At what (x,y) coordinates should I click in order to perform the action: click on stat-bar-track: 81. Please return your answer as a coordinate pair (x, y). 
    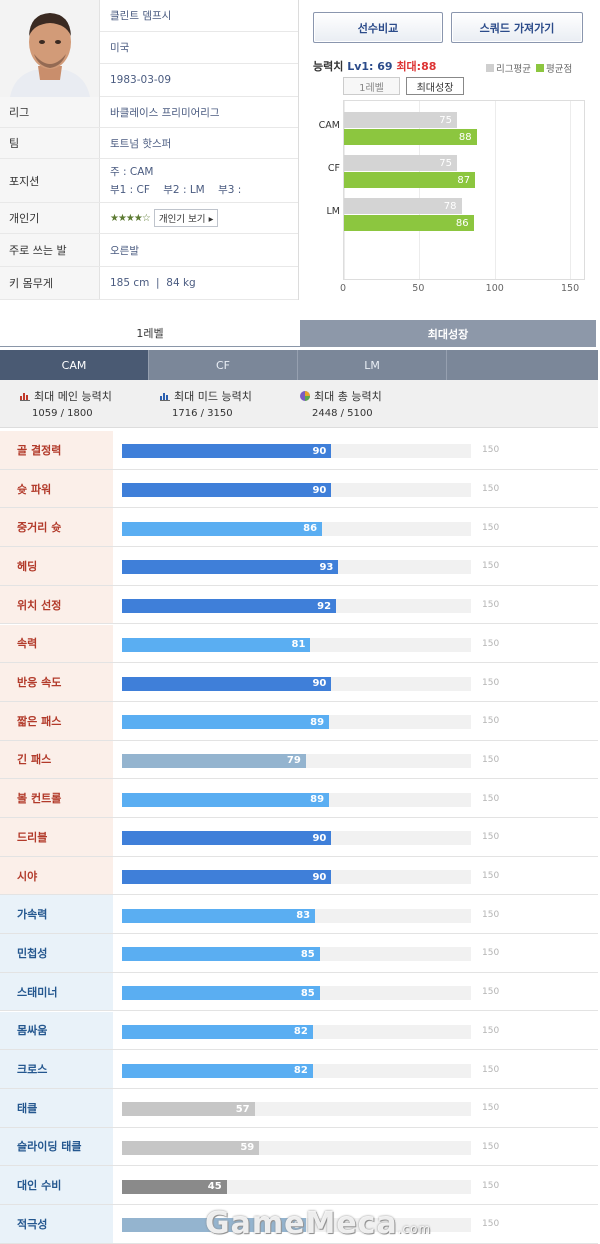
    Looking at the image, I should click on (296, 644).